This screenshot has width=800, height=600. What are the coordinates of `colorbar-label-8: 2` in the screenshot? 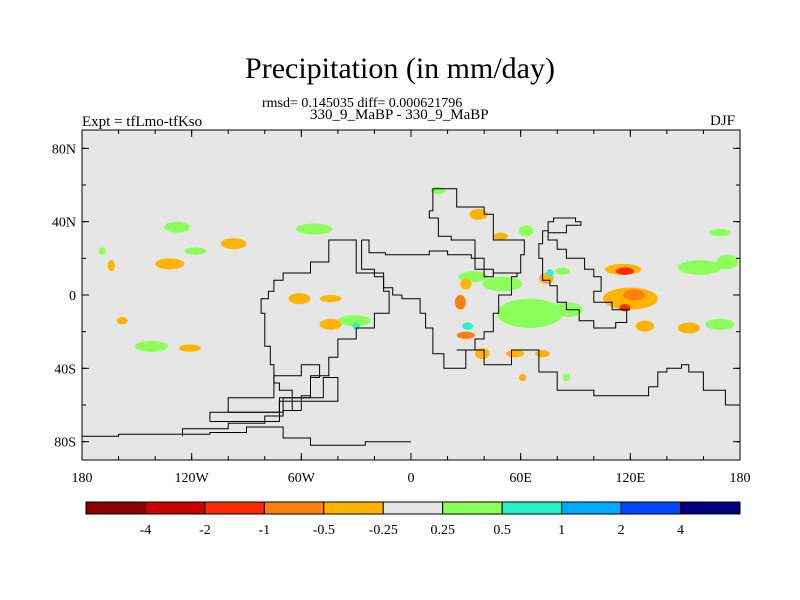 It's located at (621, 530).